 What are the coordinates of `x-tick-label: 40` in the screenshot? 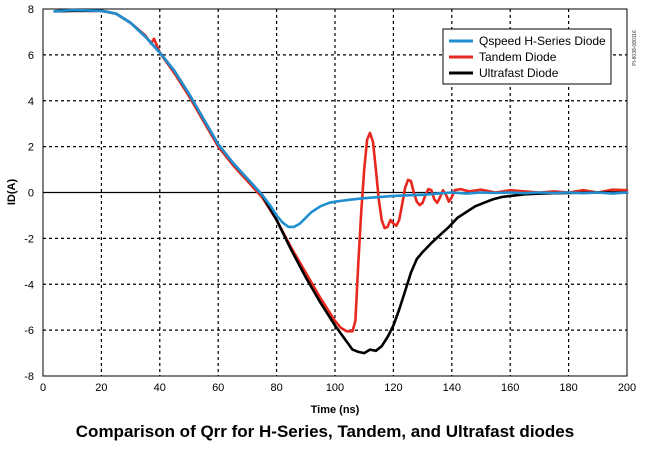 It's located at (160, 388).